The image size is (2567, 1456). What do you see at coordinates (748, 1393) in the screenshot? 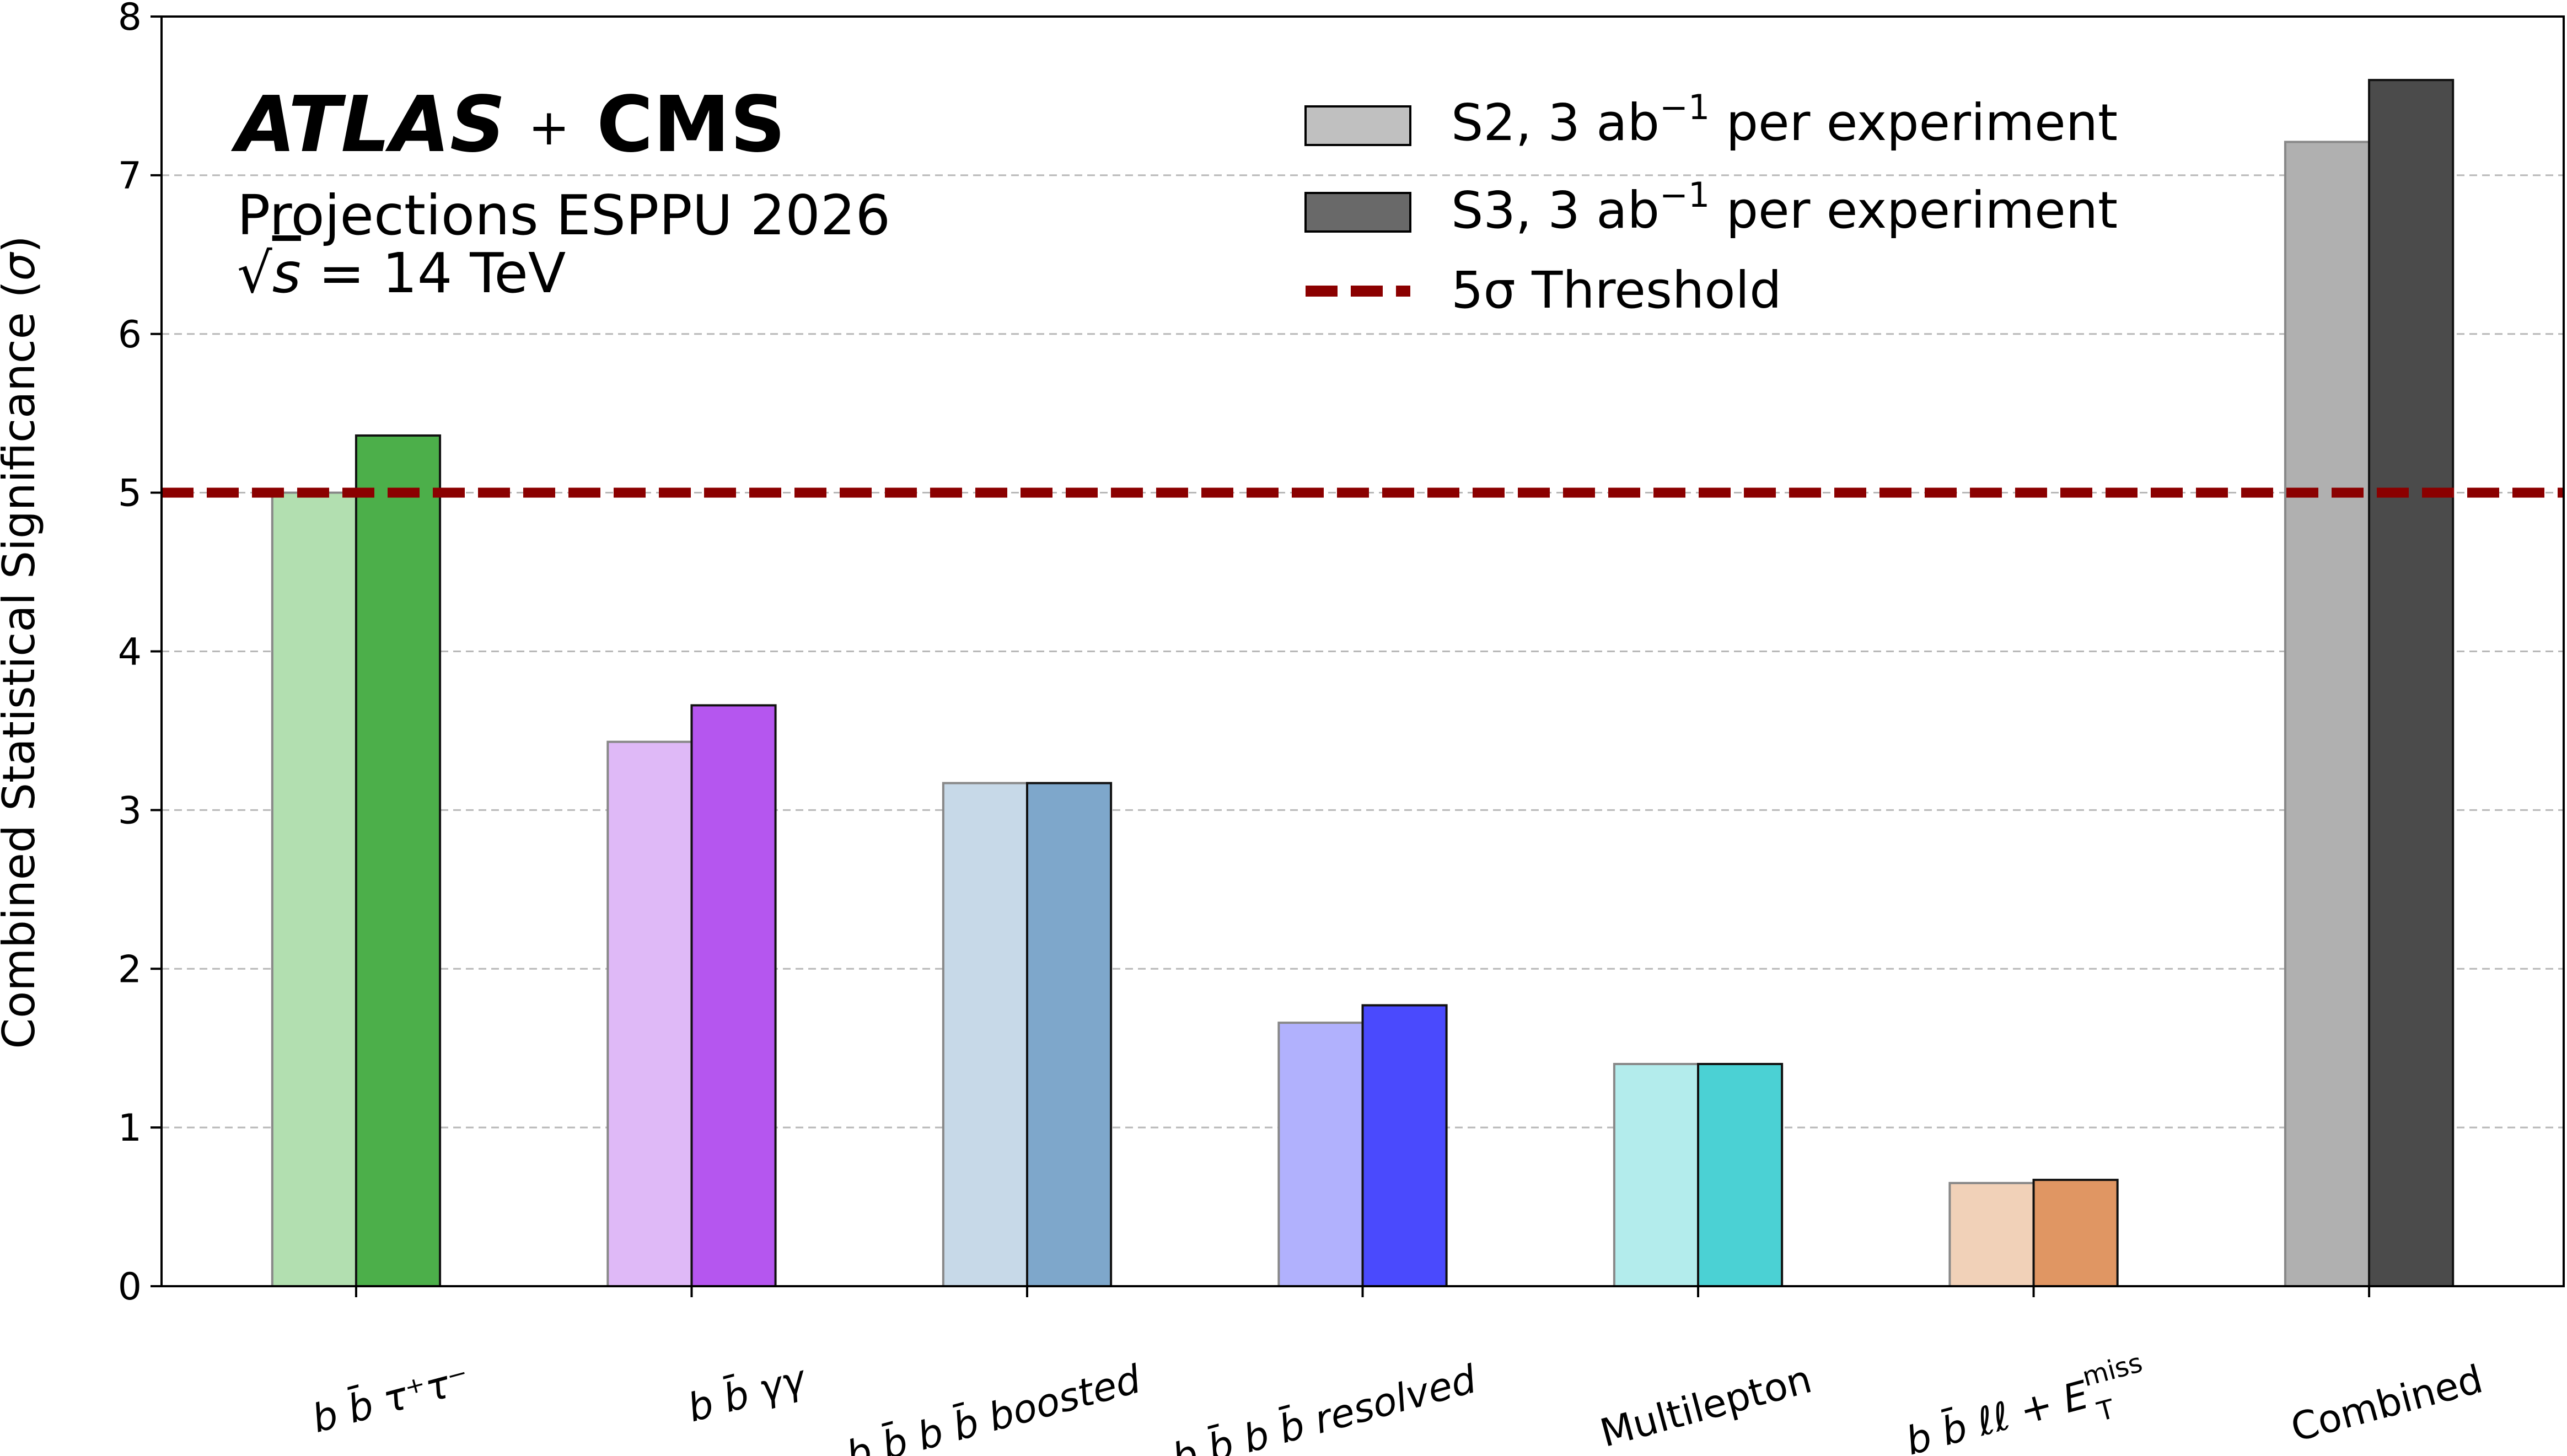
I see `x-tick-label-bbgamgam: b b̄ γγ` at bounding box center [748, 1393].